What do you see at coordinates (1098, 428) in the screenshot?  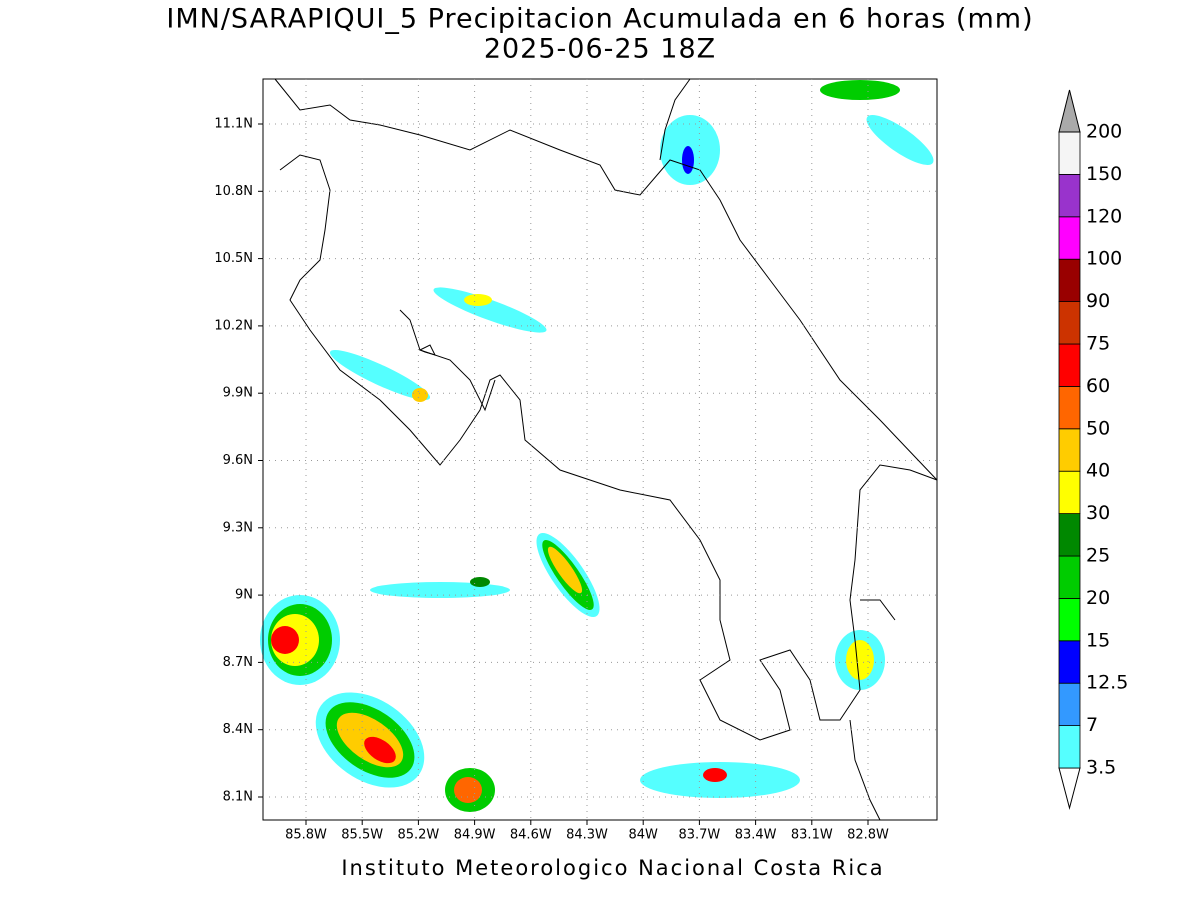 I see `colorbar-label: 50` at bounding box center [1098, 428].